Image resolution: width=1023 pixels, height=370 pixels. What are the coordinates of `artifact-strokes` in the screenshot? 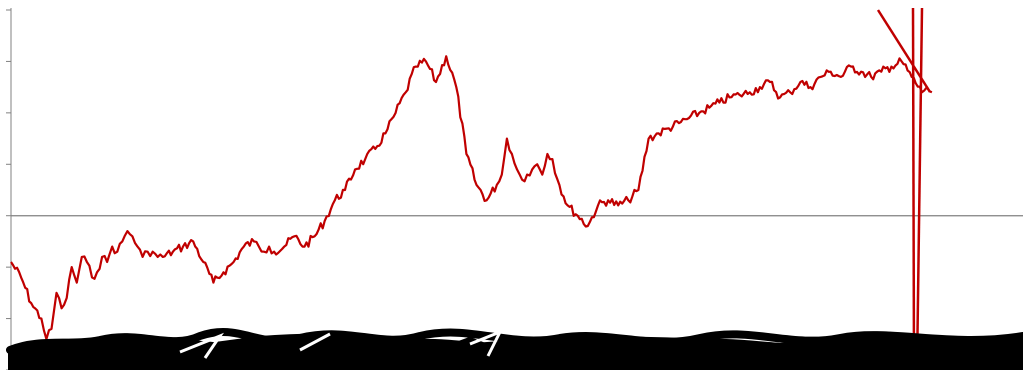 It's located at (904, 188).